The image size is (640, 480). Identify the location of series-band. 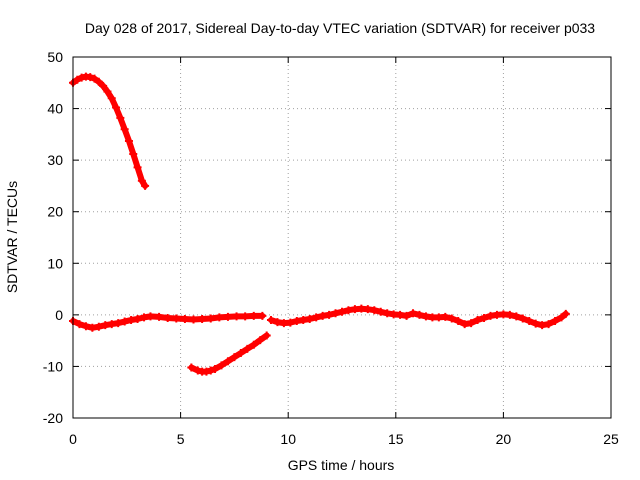
(109, 131).